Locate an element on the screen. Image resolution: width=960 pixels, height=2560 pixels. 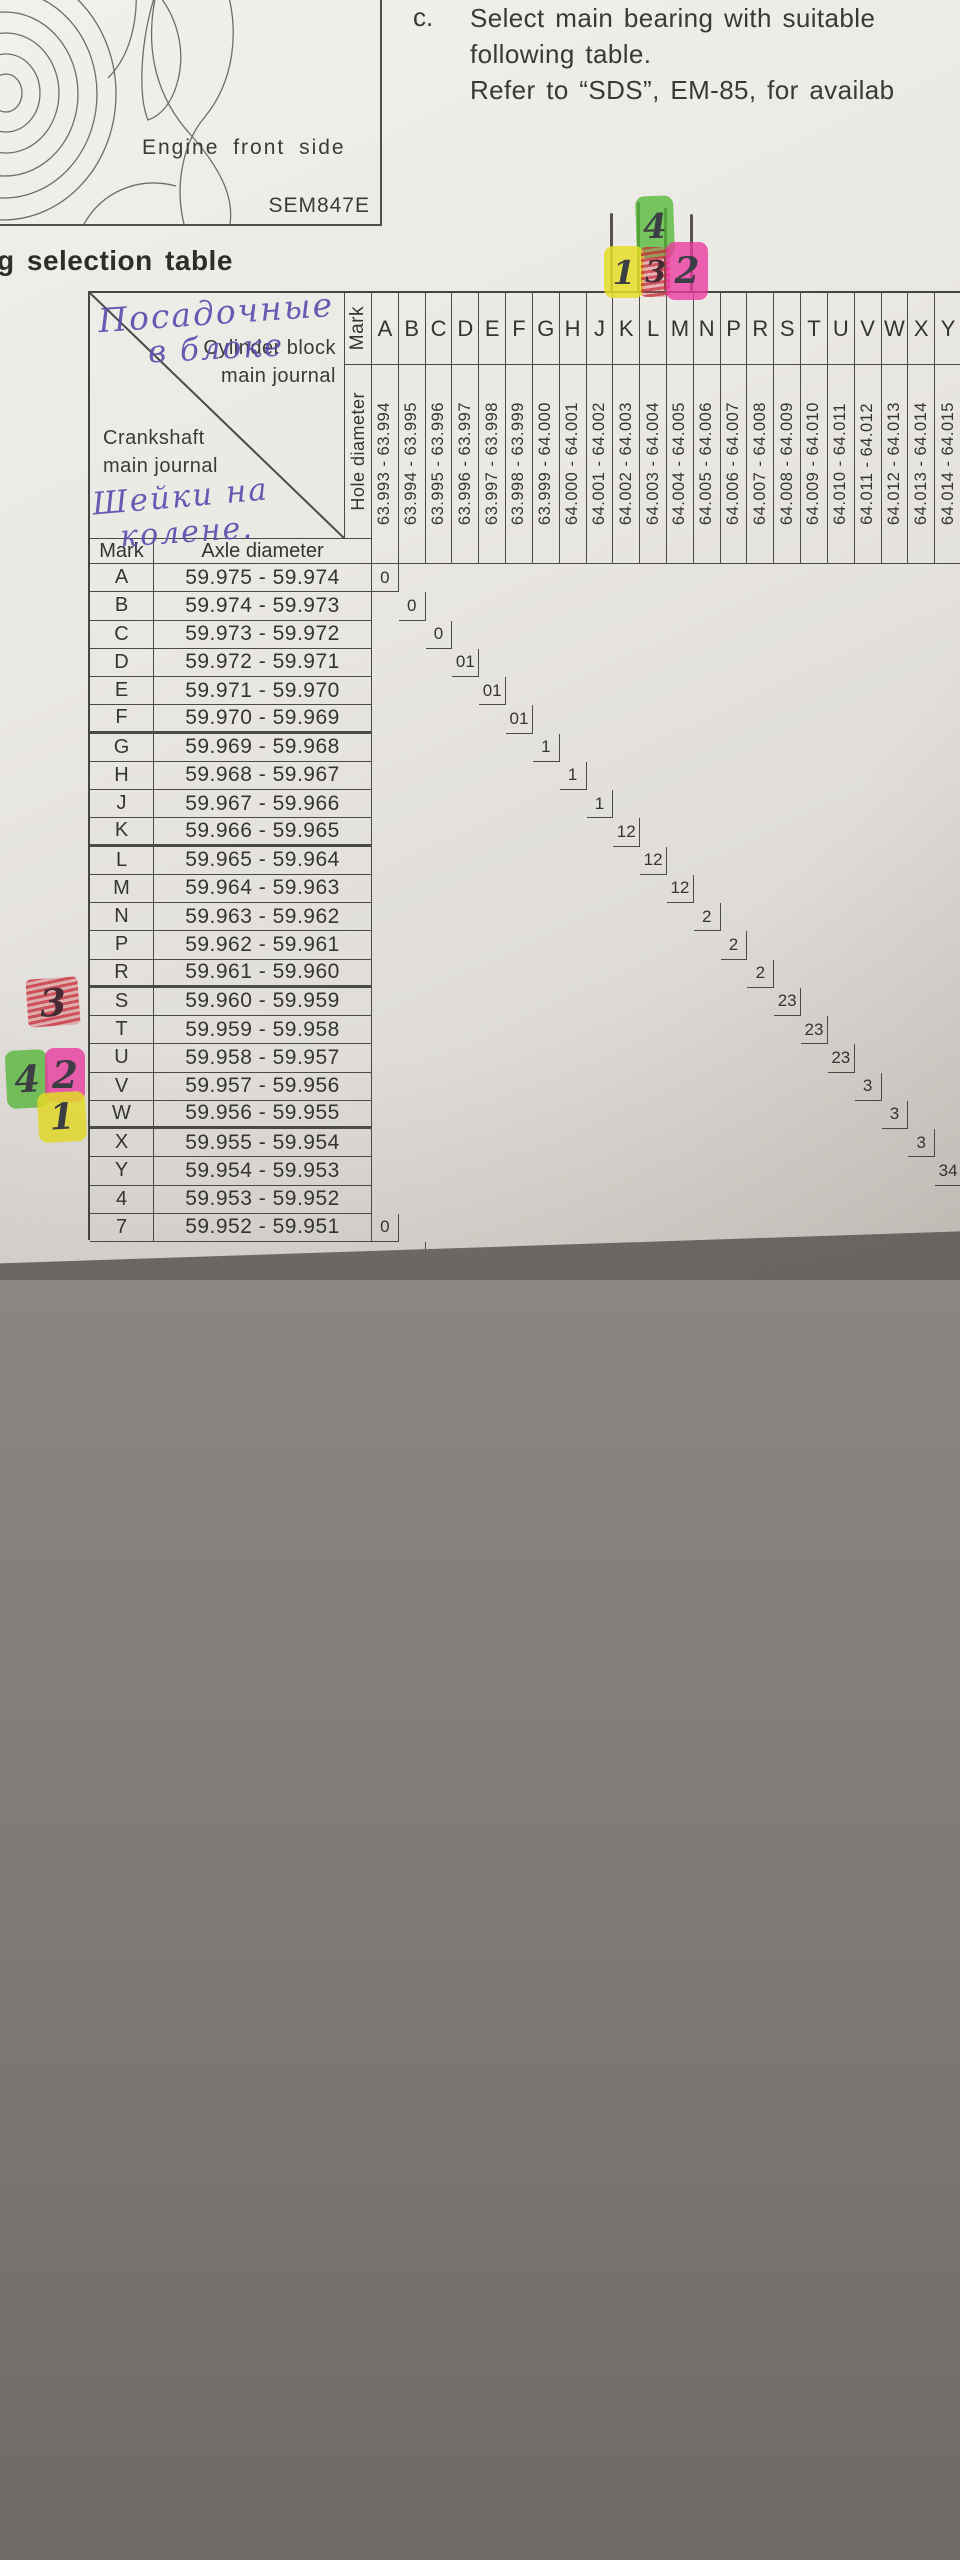
hole-diameter-value: 64.010 - 64.011 is located at coordinates (841, 464).